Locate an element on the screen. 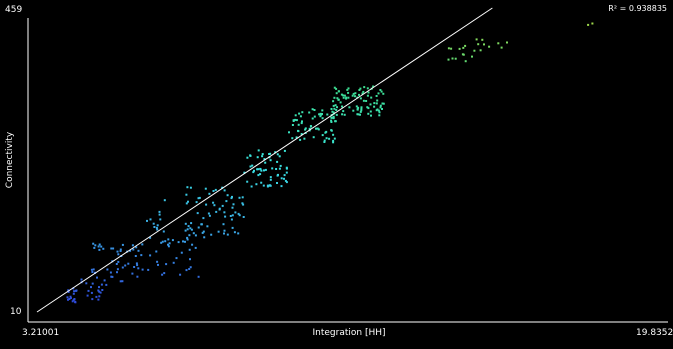  x-max-tick-label: 19.8352 is located at coordinates (654, 333).